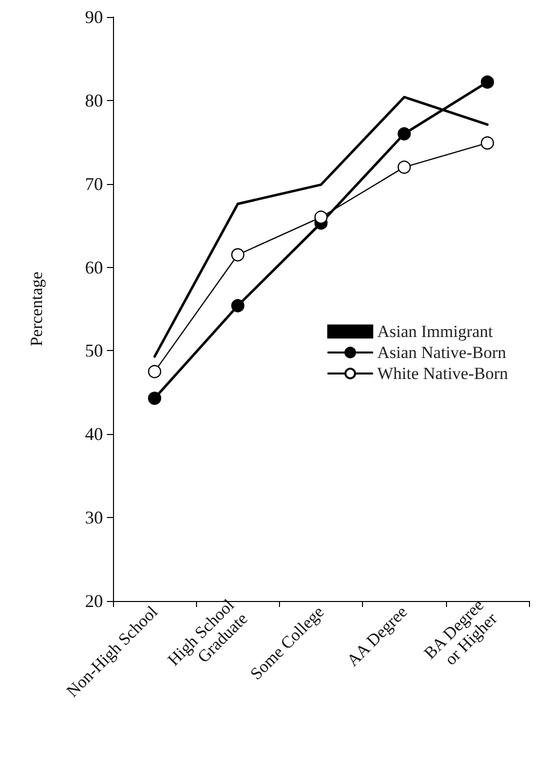 Image resolution: width=541 pixels, height=759 pixels. Describe the element at coordinates (36, 309) in the screenshot. I see `y-axis-title: Percentage` at that location.